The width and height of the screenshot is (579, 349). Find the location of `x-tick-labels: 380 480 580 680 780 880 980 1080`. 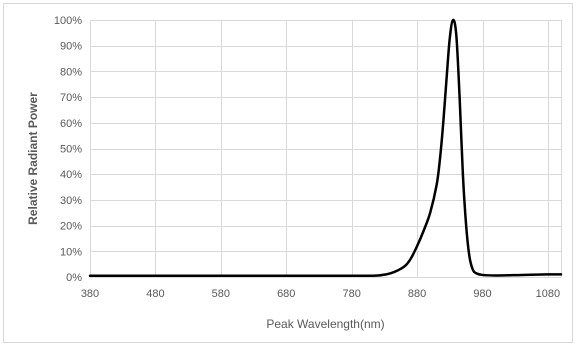

x-tick-labels: 380 480 580 680 780 880 980 1080 is located at coordinates (320, 294).